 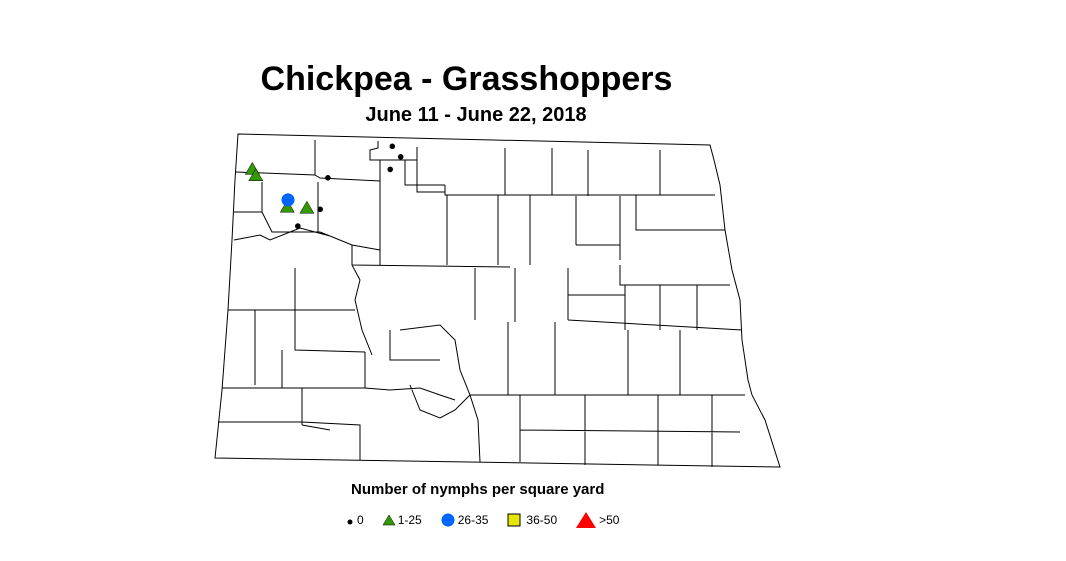 What do you see at coordinates (360, 520) in the screenshot?
I see `legend-label: 0` at bounding box center [360, 520].